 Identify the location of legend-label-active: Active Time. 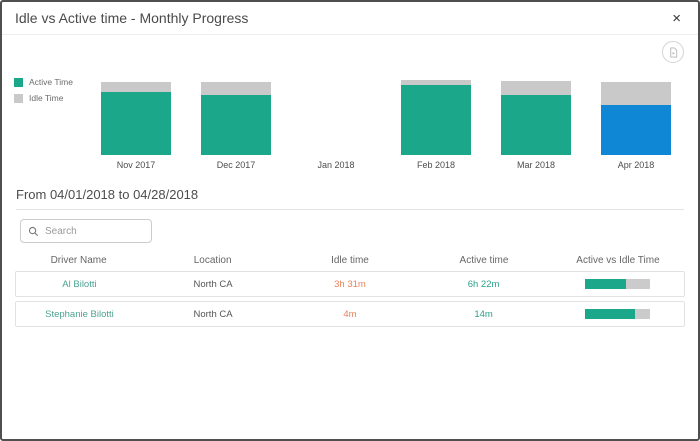
(51, 82).